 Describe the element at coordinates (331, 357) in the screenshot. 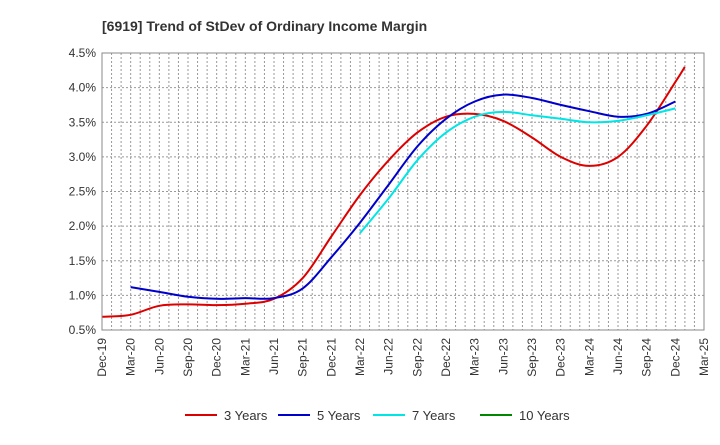

I see `x-tick-label: Dec-21` at that location.